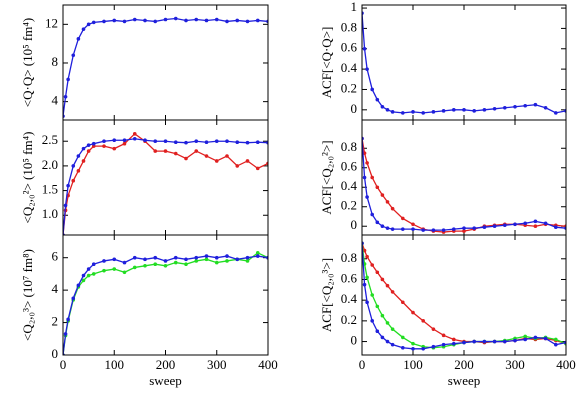 The width and height of the screenshot is (581, 400). I want to click on x-tick-label: 0, so click(362, 364).